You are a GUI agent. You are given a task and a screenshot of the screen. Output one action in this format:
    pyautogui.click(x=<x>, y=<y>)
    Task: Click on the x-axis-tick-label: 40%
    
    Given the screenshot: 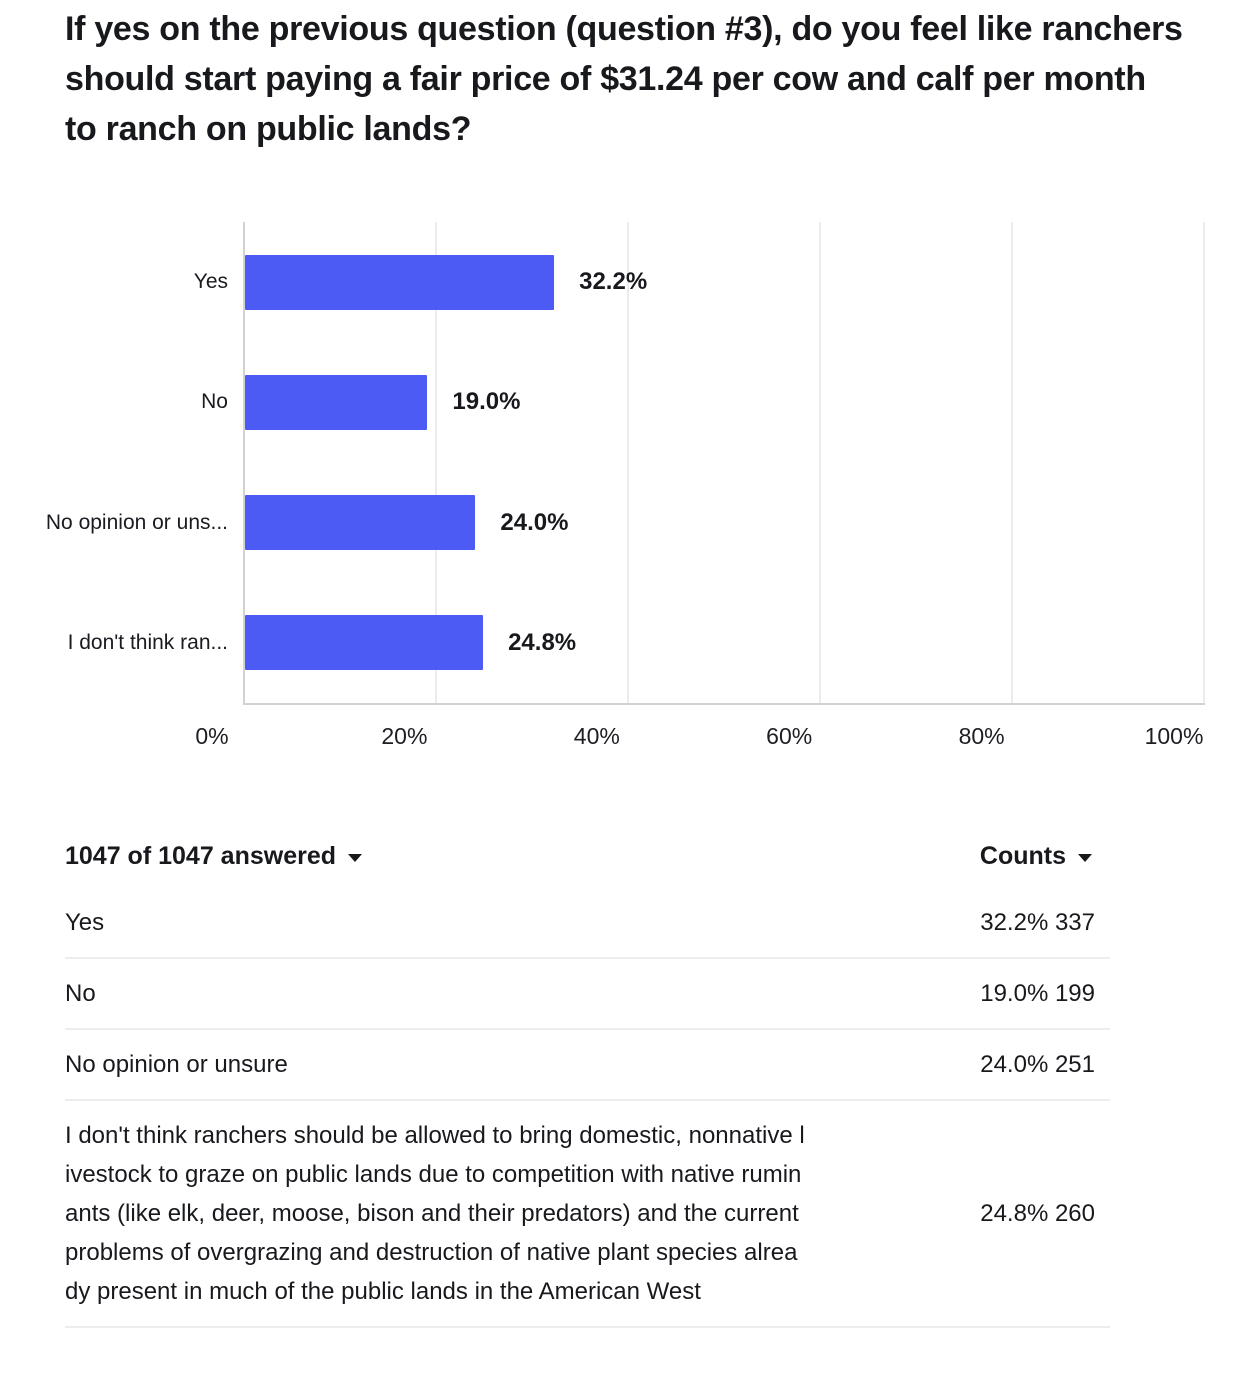 What is the action you would take?
    pyautogui.click(x=596, y=736)
    